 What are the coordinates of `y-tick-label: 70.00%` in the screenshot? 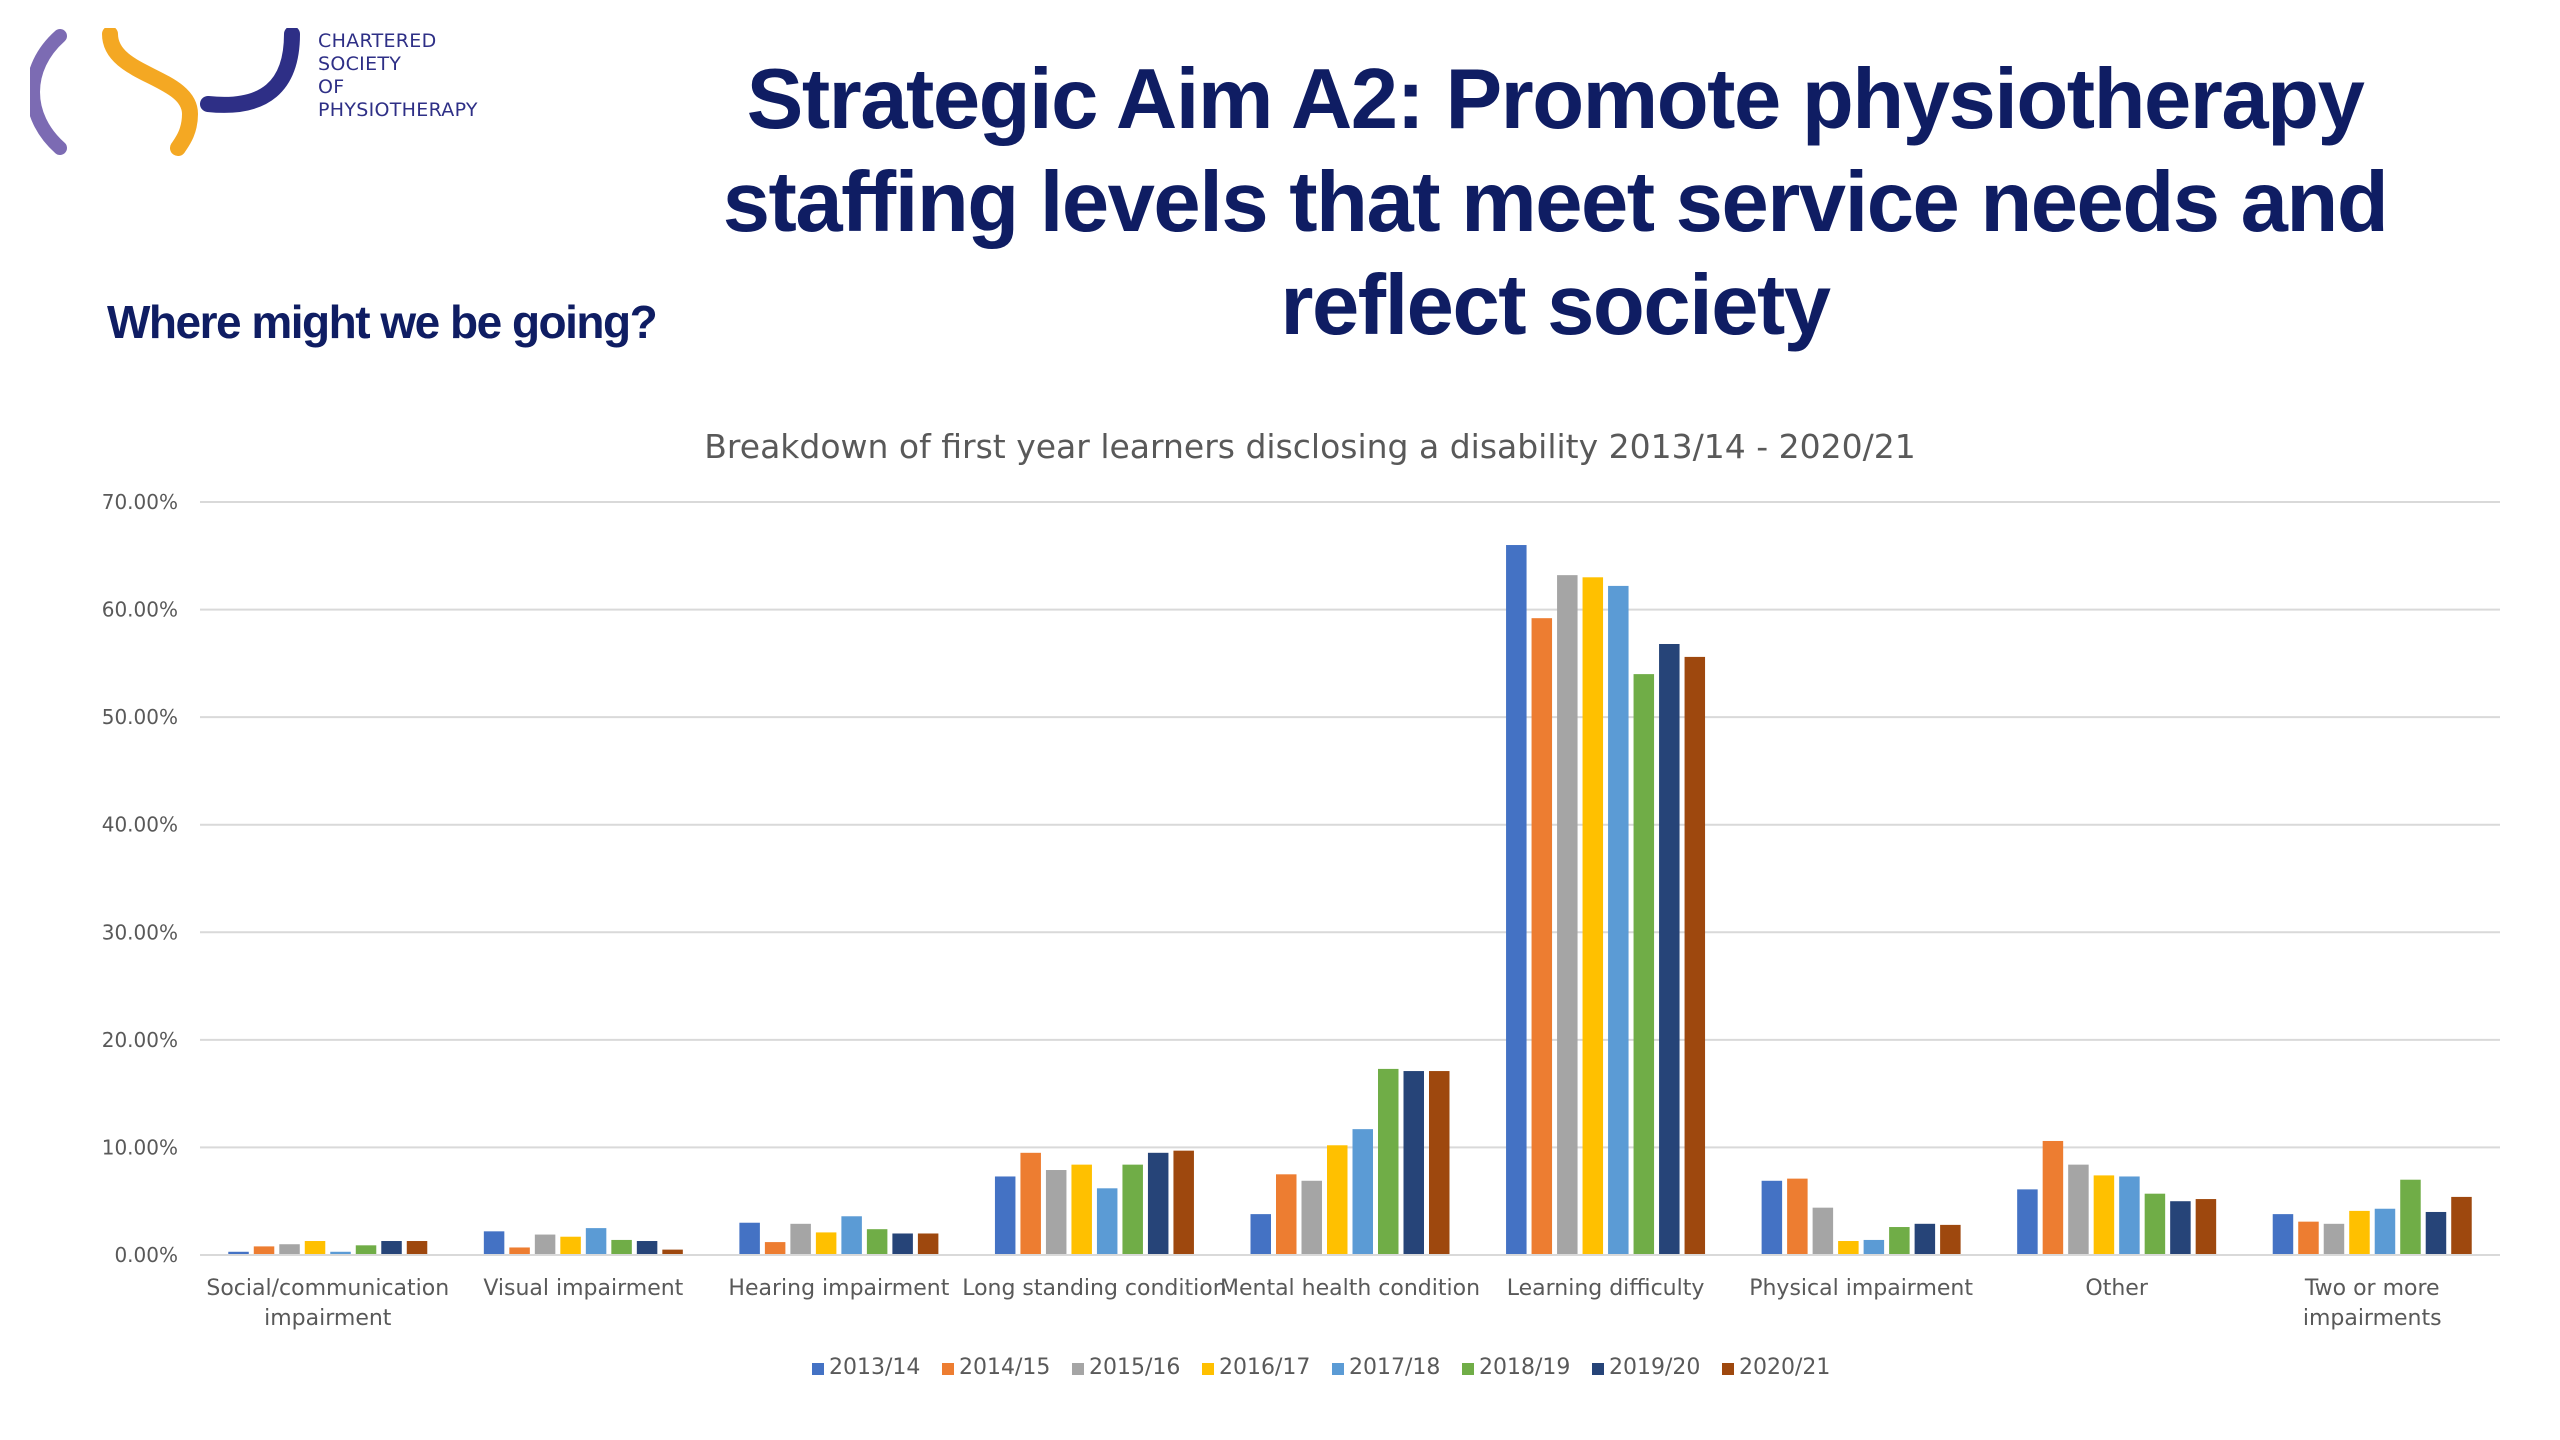 It's located at (140, 502).